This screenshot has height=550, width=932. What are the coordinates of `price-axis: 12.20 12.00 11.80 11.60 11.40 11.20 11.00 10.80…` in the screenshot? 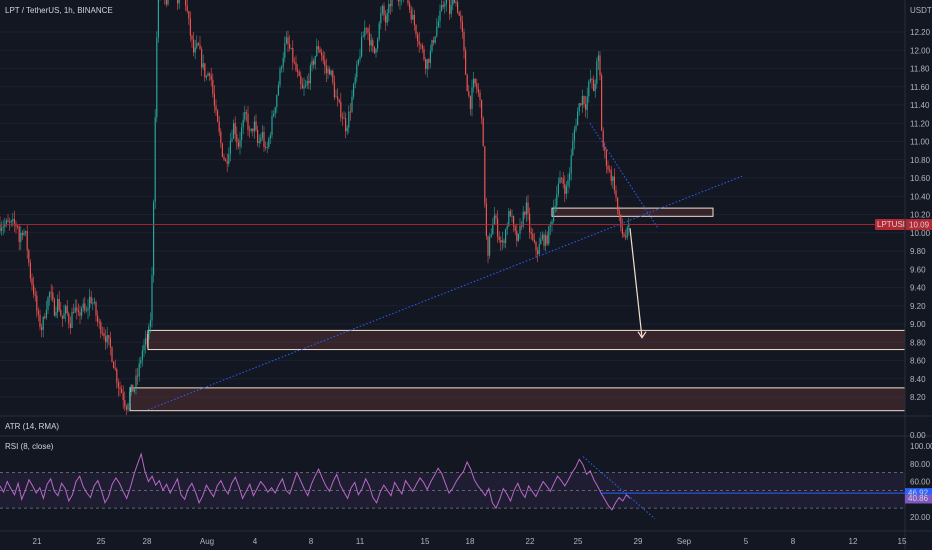 It's located at (920, 215).